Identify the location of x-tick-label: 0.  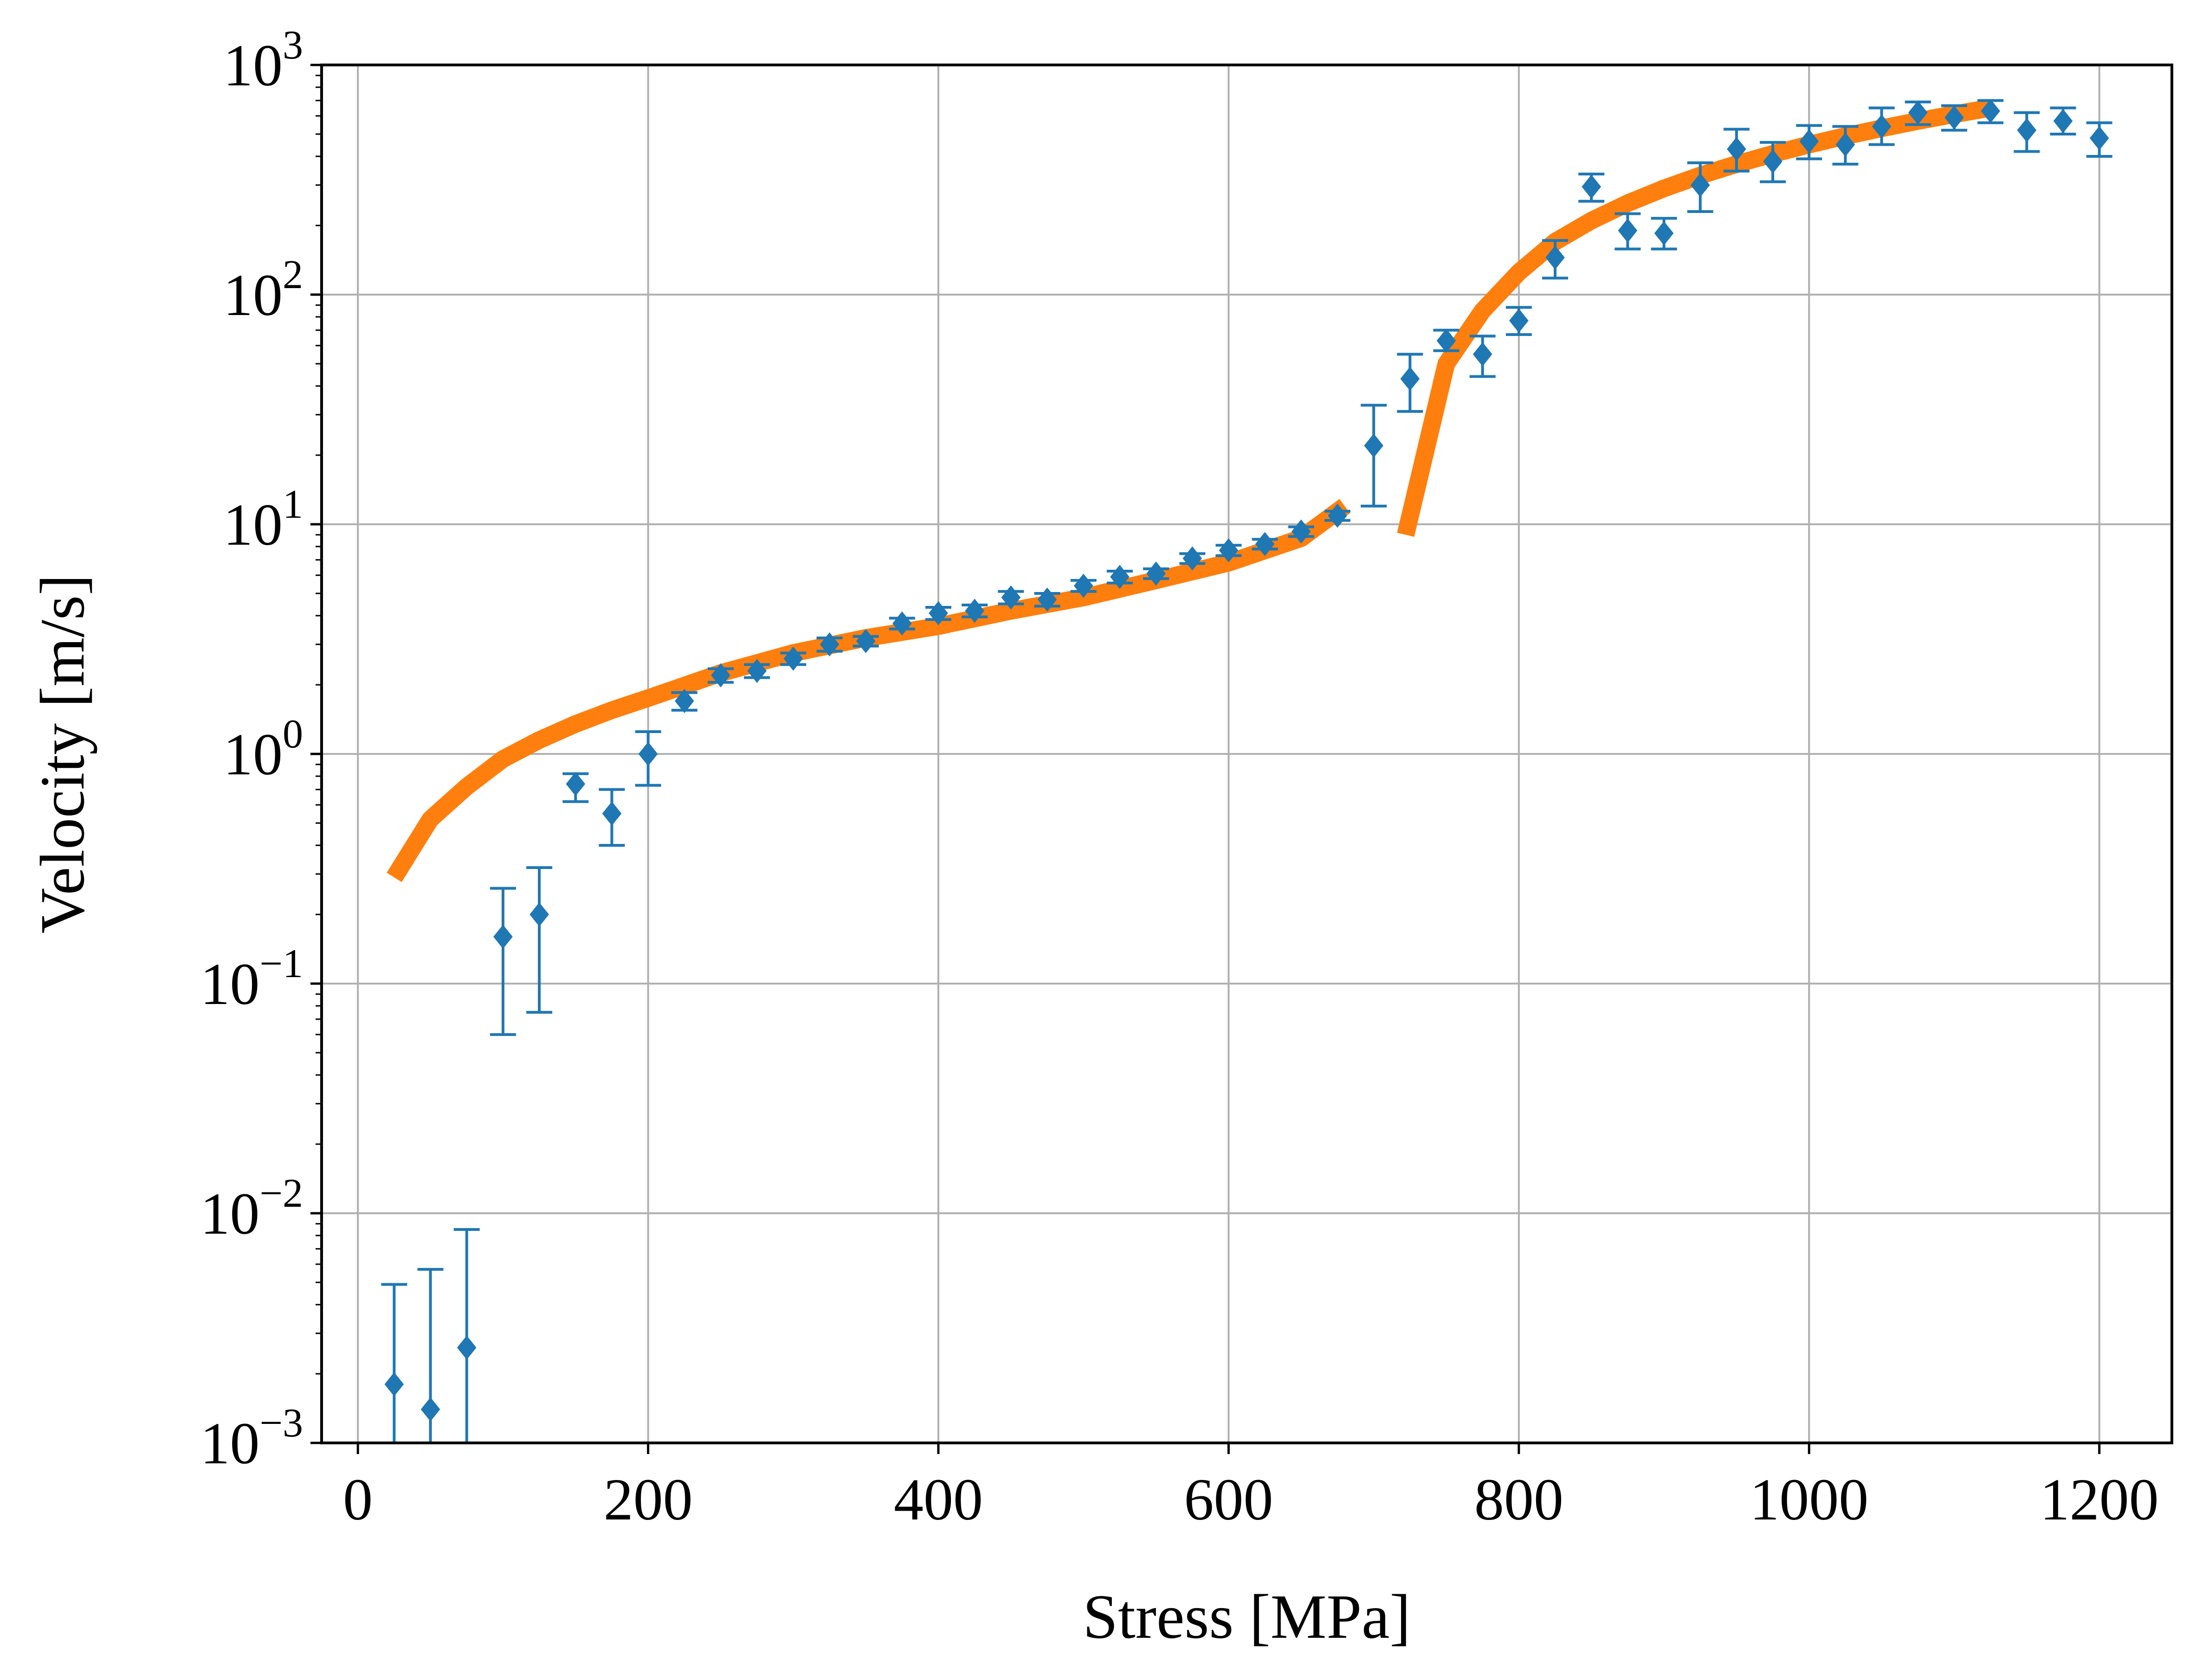
(358, 1499).